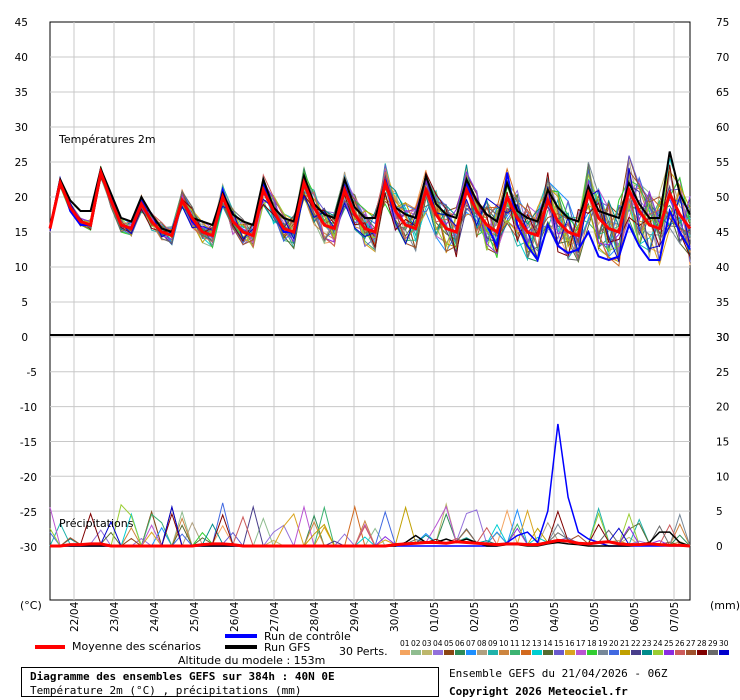 The width and height of the screenshot is (740, 700). I want to click on precip-right-tick: 30, so click(722, 338).